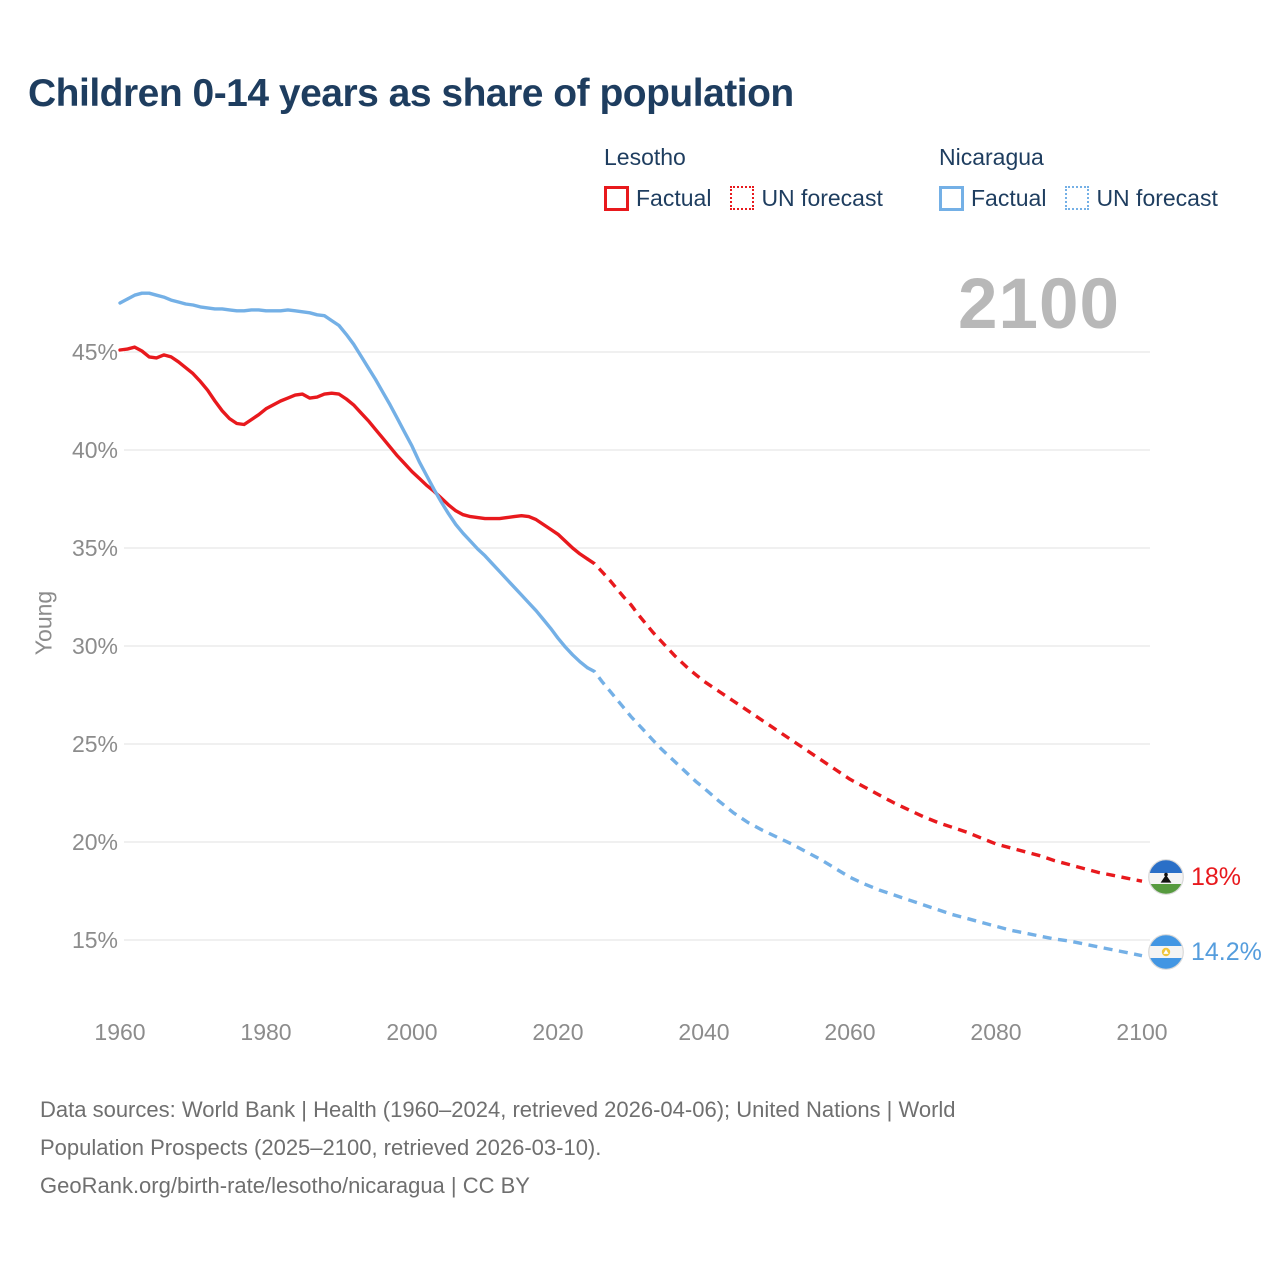 Image resolution: width=1280 pixels, height=1280 pixels. Describe the element at coordinates (1226, 951) in the screenshot. I see `nicaragua-end-value: 14.2%` at that location.